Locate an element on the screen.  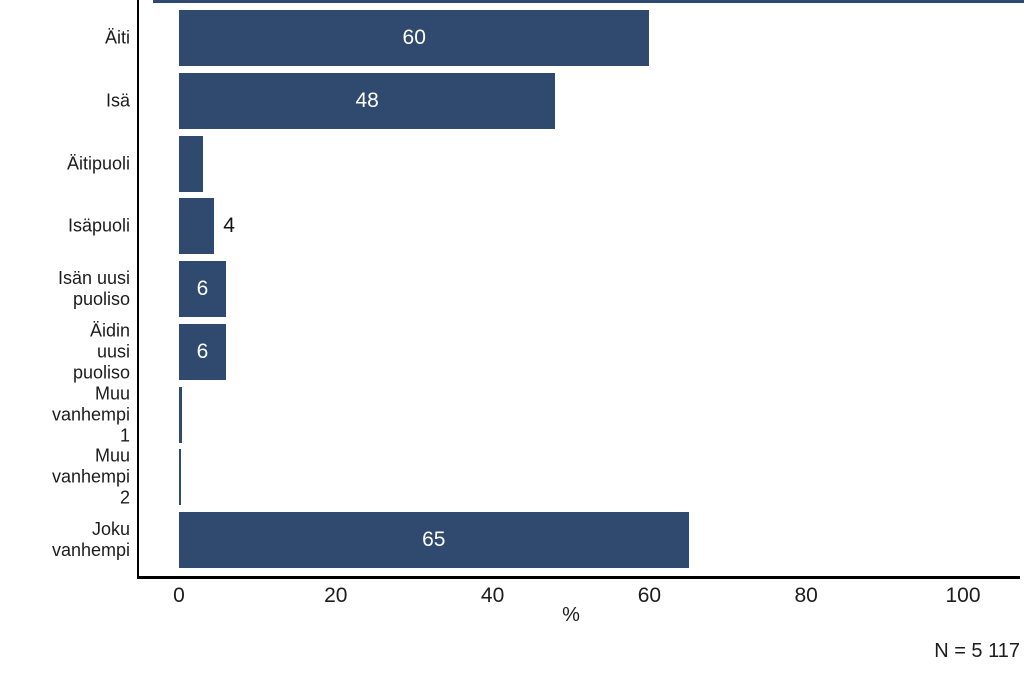
y-axis-line is located at coordinates (138, 289).